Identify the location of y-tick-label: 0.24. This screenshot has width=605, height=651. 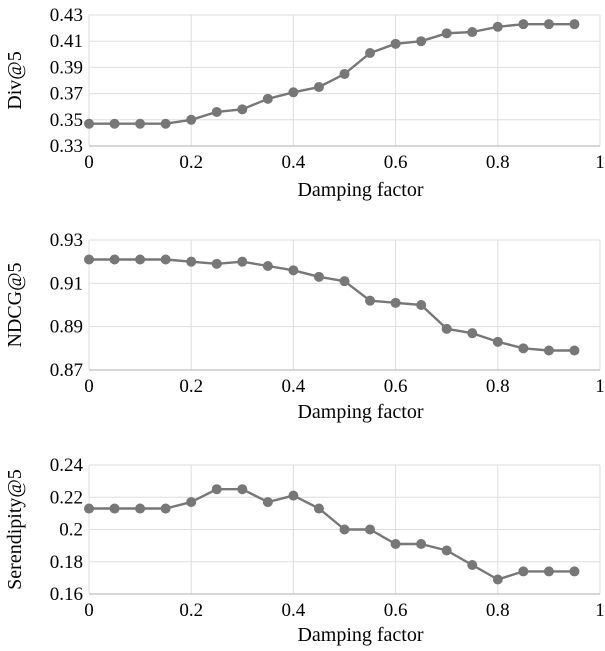
(67, 465).